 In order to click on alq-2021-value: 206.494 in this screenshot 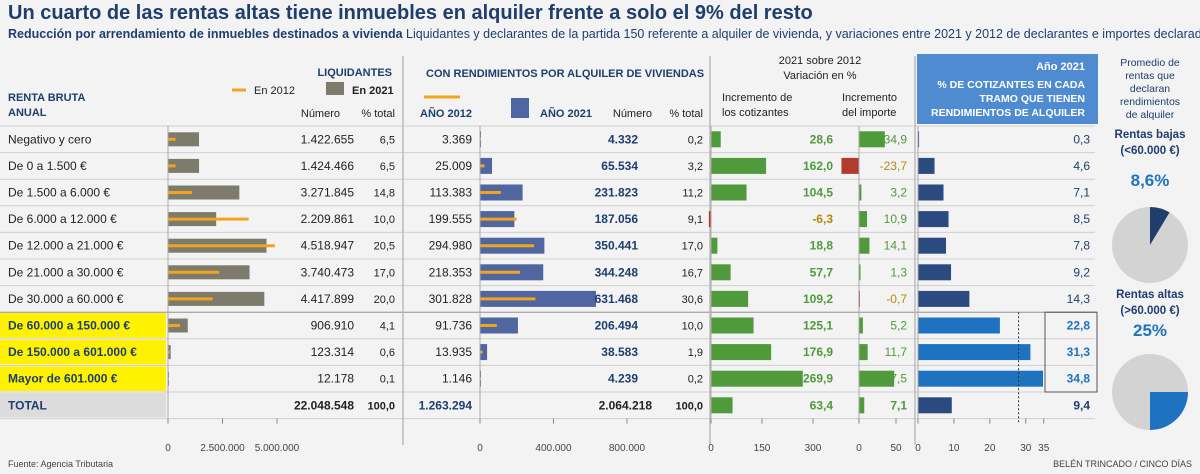, I will do `click(617, 326)`.